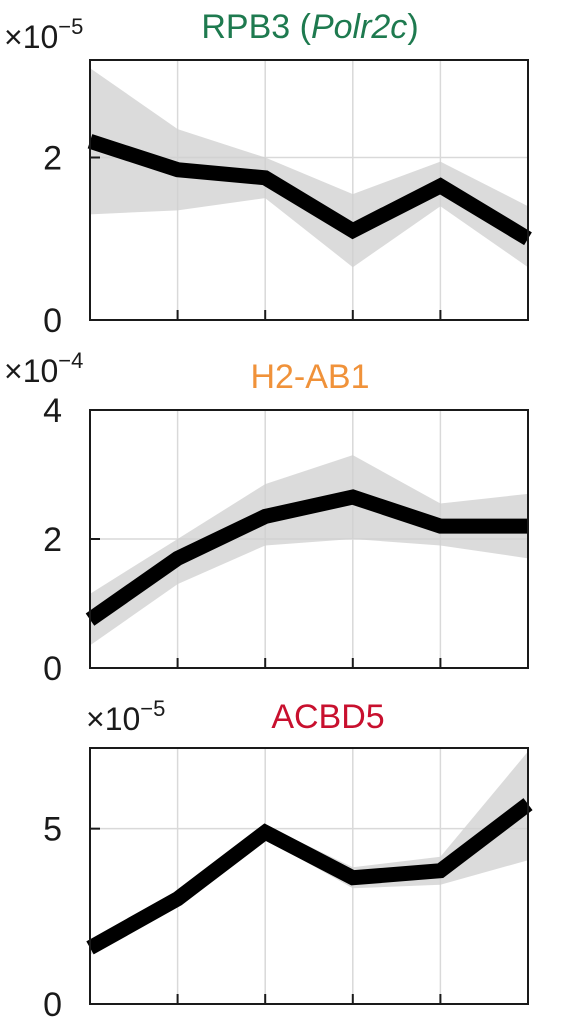 The width and height of the screenshot is (563, 1024). What do you see at coordinates (327, 717) in the screenshot?
I see `chart-title: ACBD5` at bounding box center [327, 717].